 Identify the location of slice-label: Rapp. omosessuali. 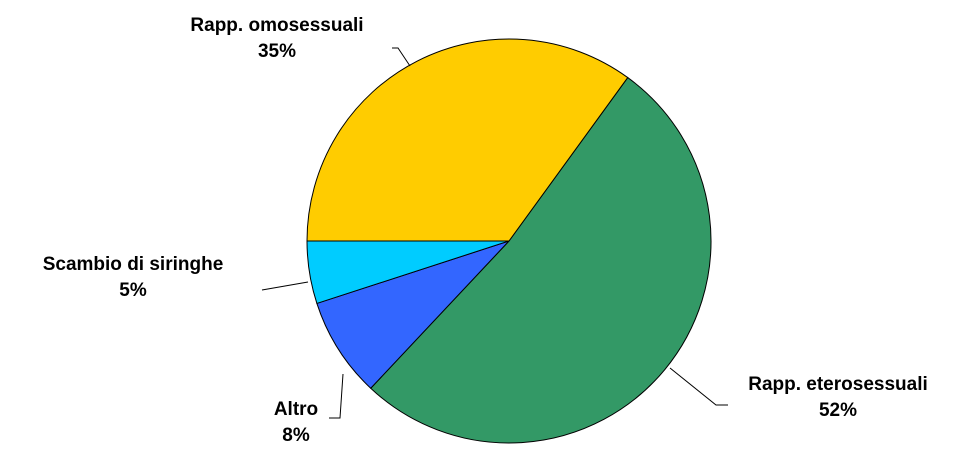
(276, 25).